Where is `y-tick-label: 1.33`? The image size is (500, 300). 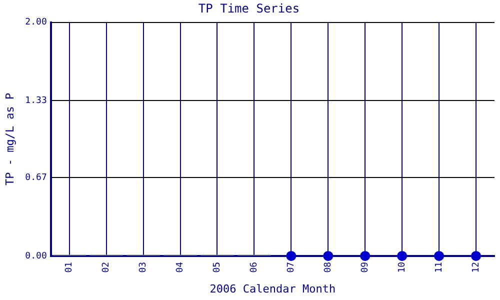
y-tick-label: 1.33 is located at coordinates (36, 101).